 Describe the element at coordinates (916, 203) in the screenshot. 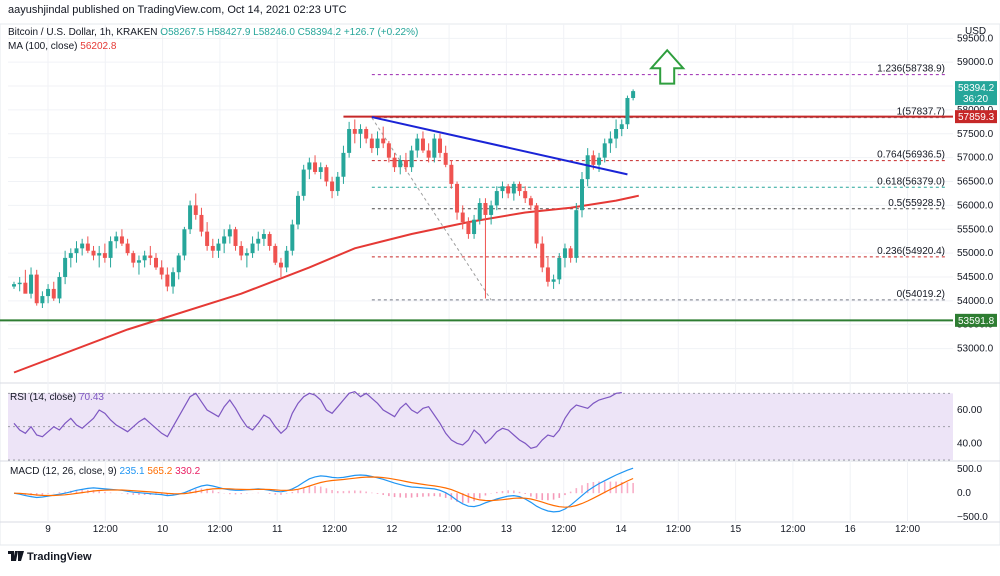

I see `fib-level-label: 0.5(55928.5)` at that location.